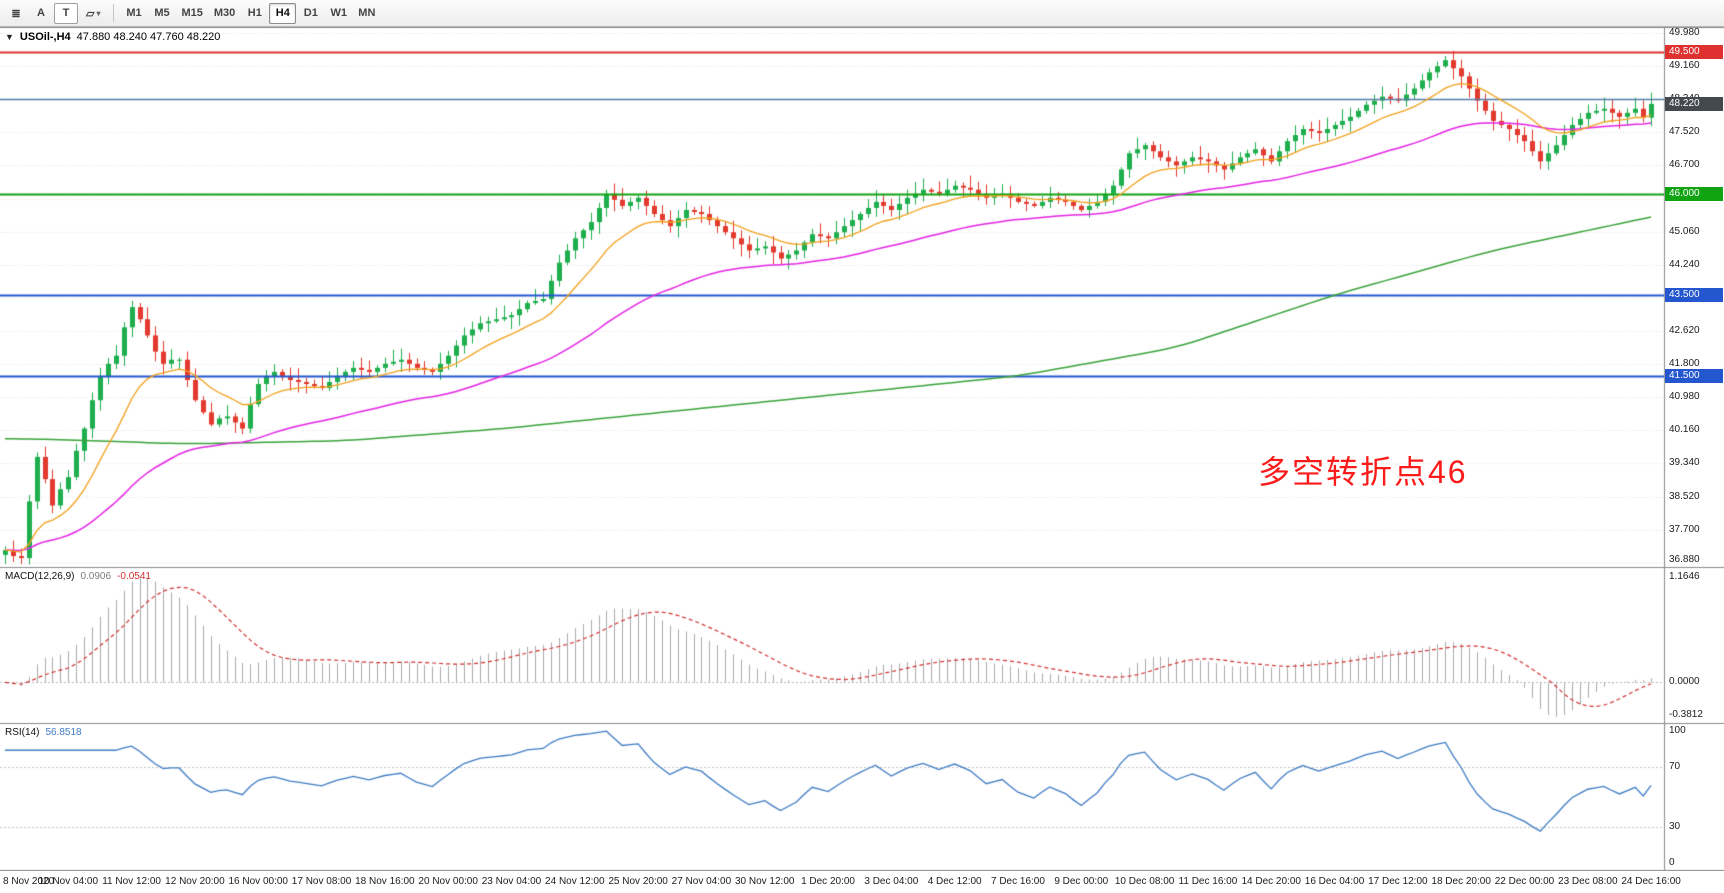 Image resolution: width=1724 pixels, height=893 pixels. What do you see at coordinates (40, 576) in the screenshot?
I see `macd-name: MACD(12,26,9)` at bounding box center [40, 576].